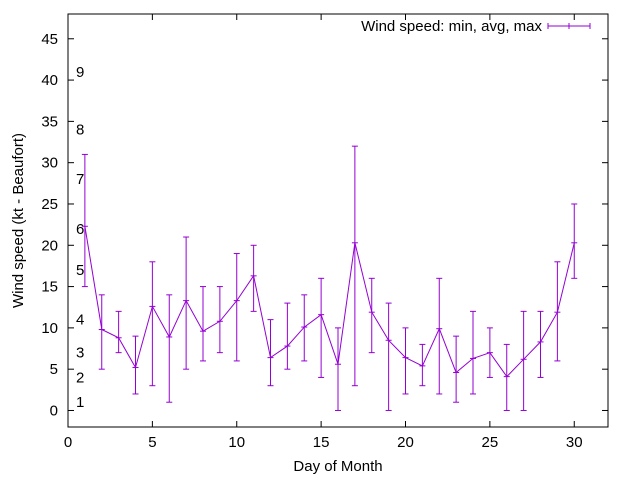 The height and width of the screenshot is (480, 640). What do you see at coordinates (337, 466) in the screenshot?
I see `x-axis-label: Day of Month` at bounding box center [337, 466].